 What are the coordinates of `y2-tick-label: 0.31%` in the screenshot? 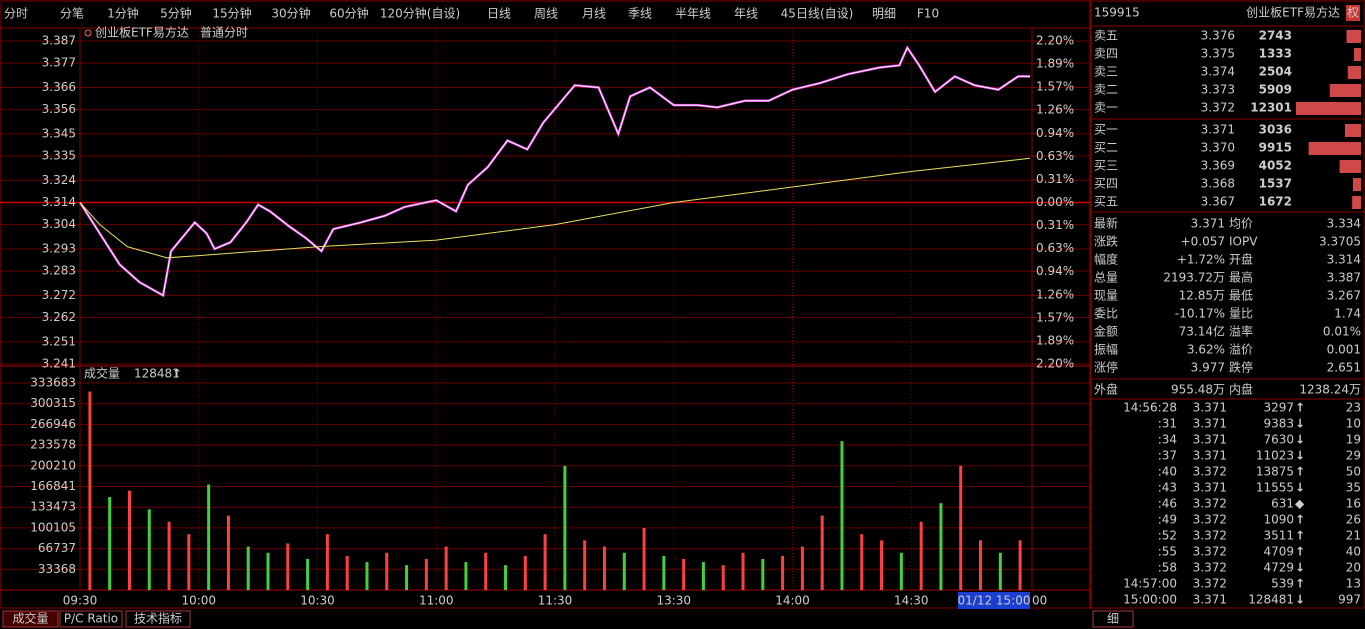 It's located at (1055, 179).